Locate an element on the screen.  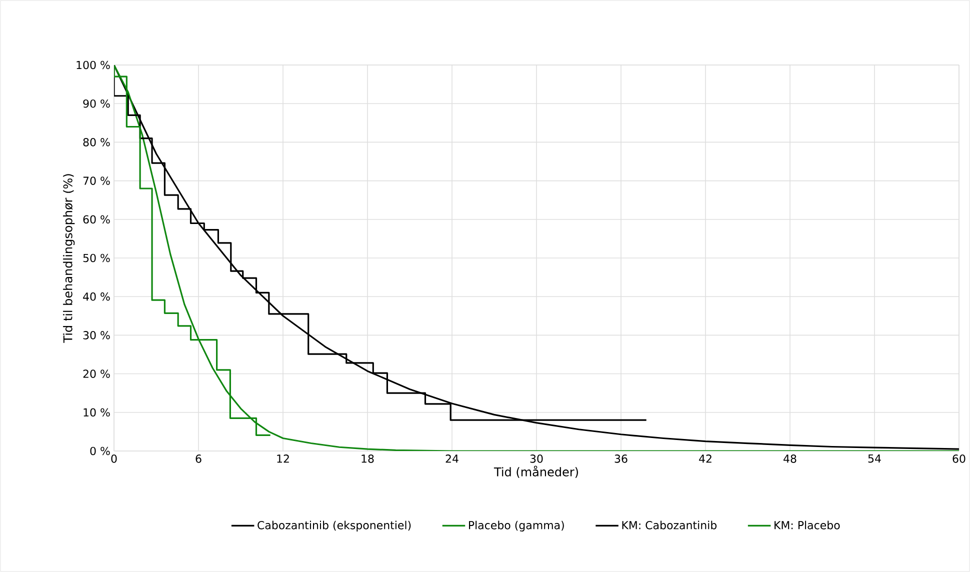
y-tick-label: 10 % is located at coordinates (97, 412).